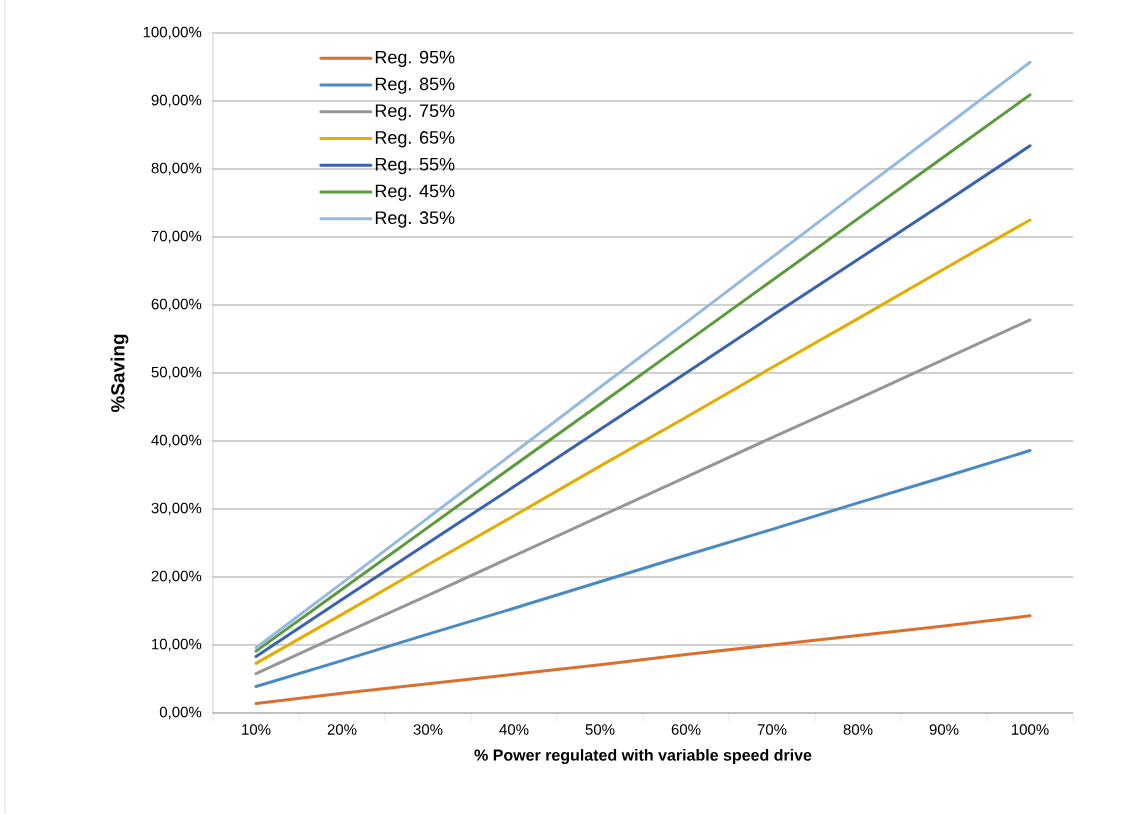  What do you see at coordinates (415, 59) in the screenshot?
I see `legend-label: Reg. 95%` at bounding box center [415, 59].